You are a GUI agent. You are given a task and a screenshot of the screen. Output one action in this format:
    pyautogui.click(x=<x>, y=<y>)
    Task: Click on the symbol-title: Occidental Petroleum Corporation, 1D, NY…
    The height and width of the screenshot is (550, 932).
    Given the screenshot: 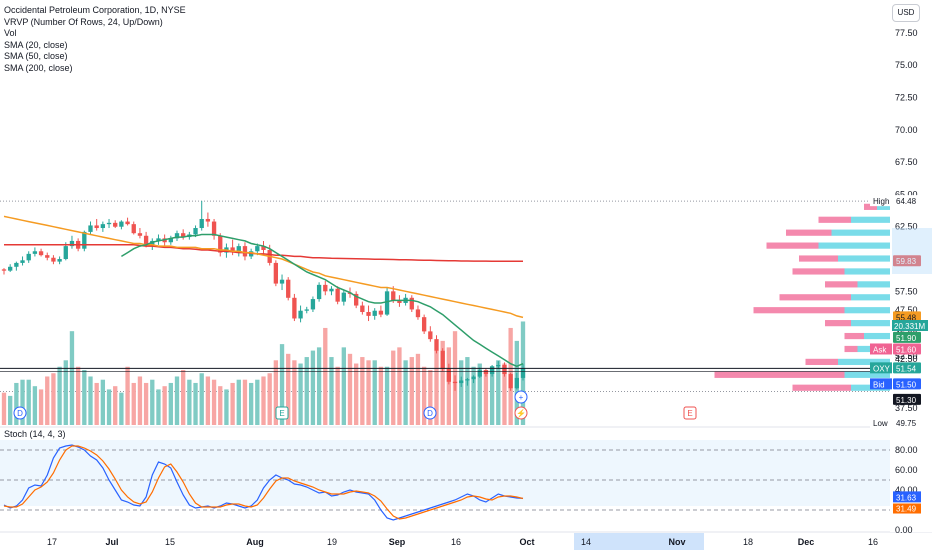 What is the action you would take?
    pyautogui.click(x=95, y=10)
    